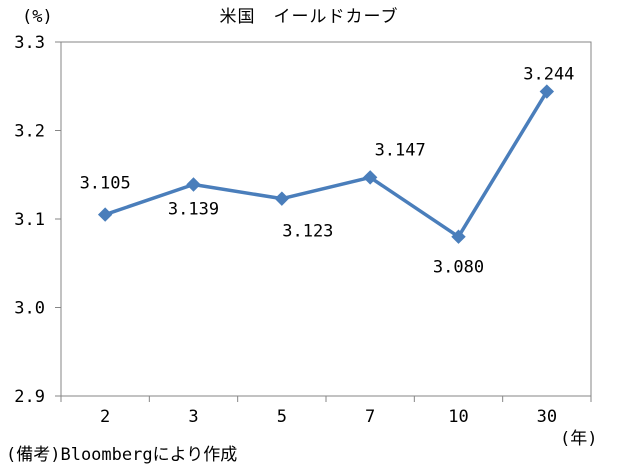 This screenshot has height=474, width=618. Describe the element at coordinates (307, 232) in the screenshot. I see `data-label: 3.123` at that location.